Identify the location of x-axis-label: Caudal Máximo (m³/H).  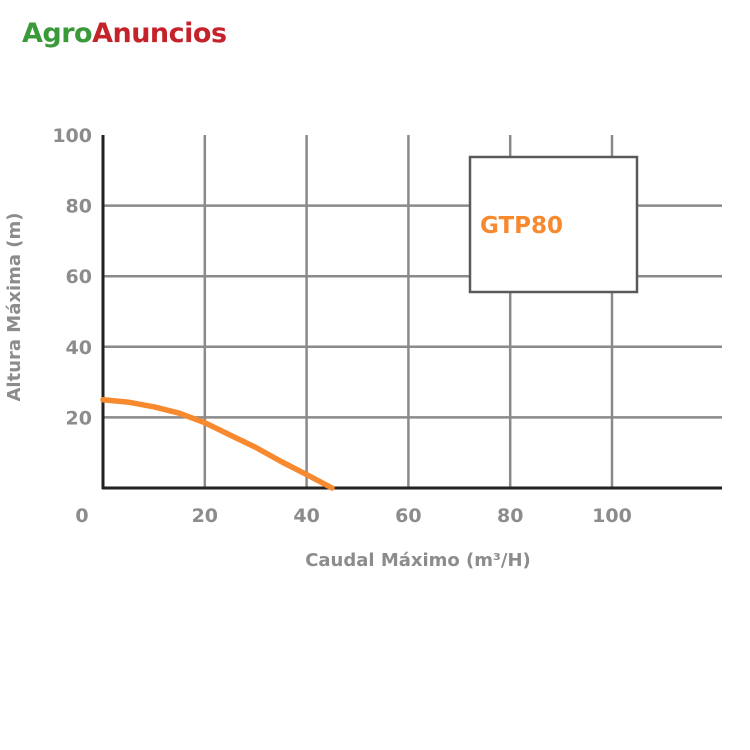
(418, 560).